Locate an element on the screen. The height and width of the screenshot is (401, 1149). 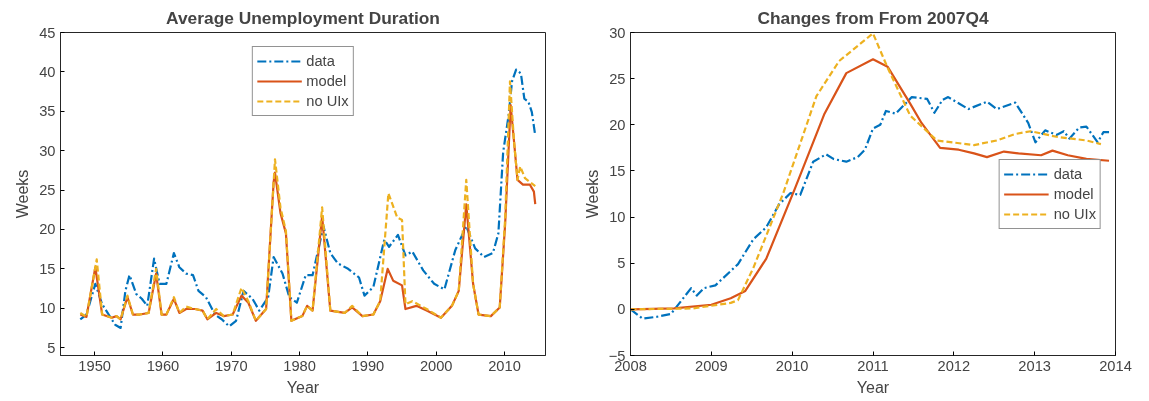
chart-title: Average Unemployment Duration is located at coordinates (303, 17).